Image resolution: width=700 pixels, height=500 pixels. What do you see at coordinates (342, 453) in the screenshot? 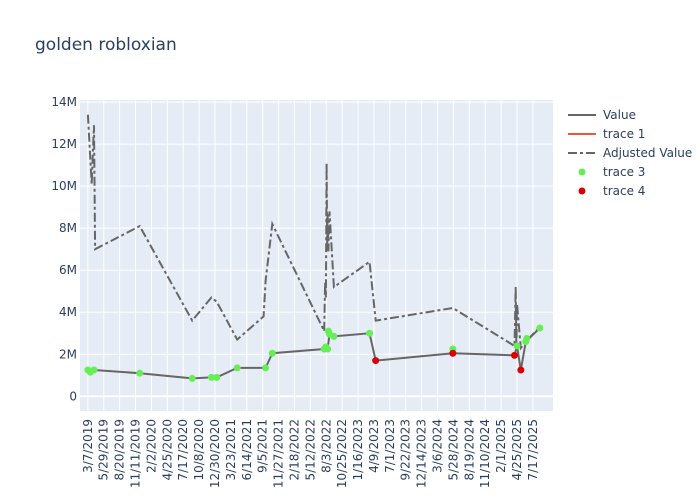
I see `x-tick-label: 10/25/2022` at bounding box center [342, 453].